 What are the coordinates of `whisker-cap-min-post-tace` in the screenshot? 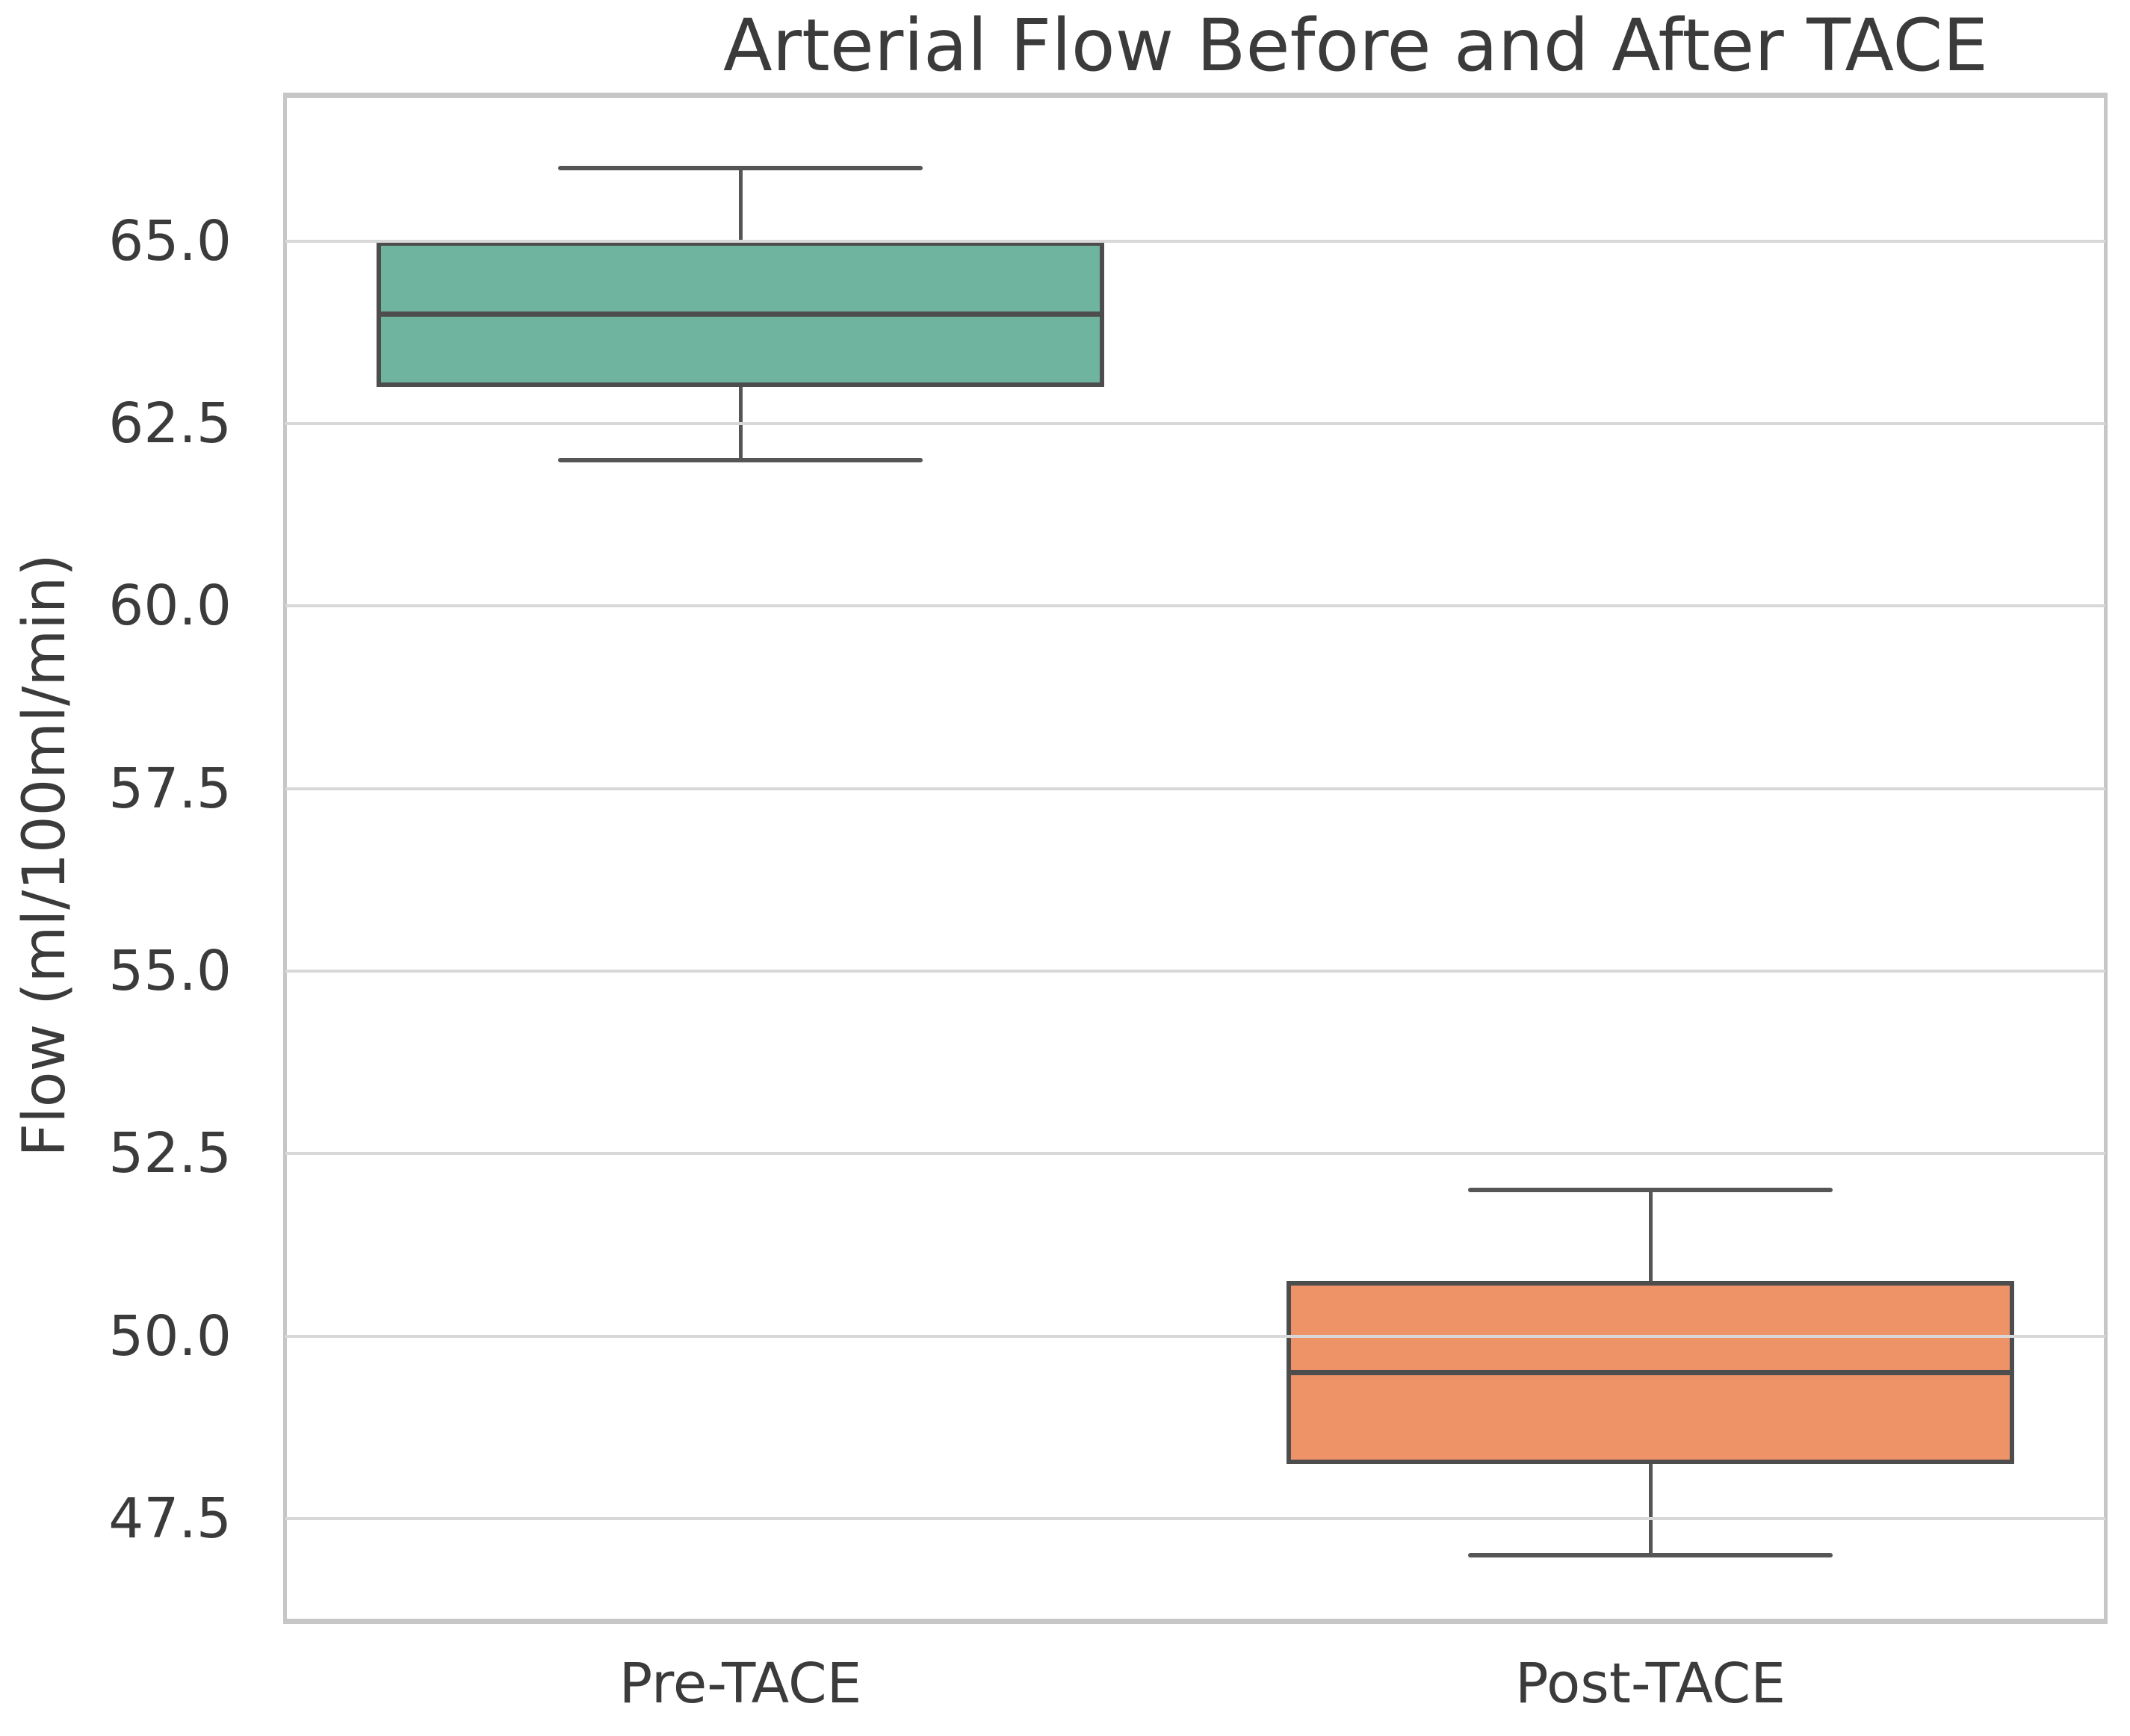 It's located at (1651, 1555).